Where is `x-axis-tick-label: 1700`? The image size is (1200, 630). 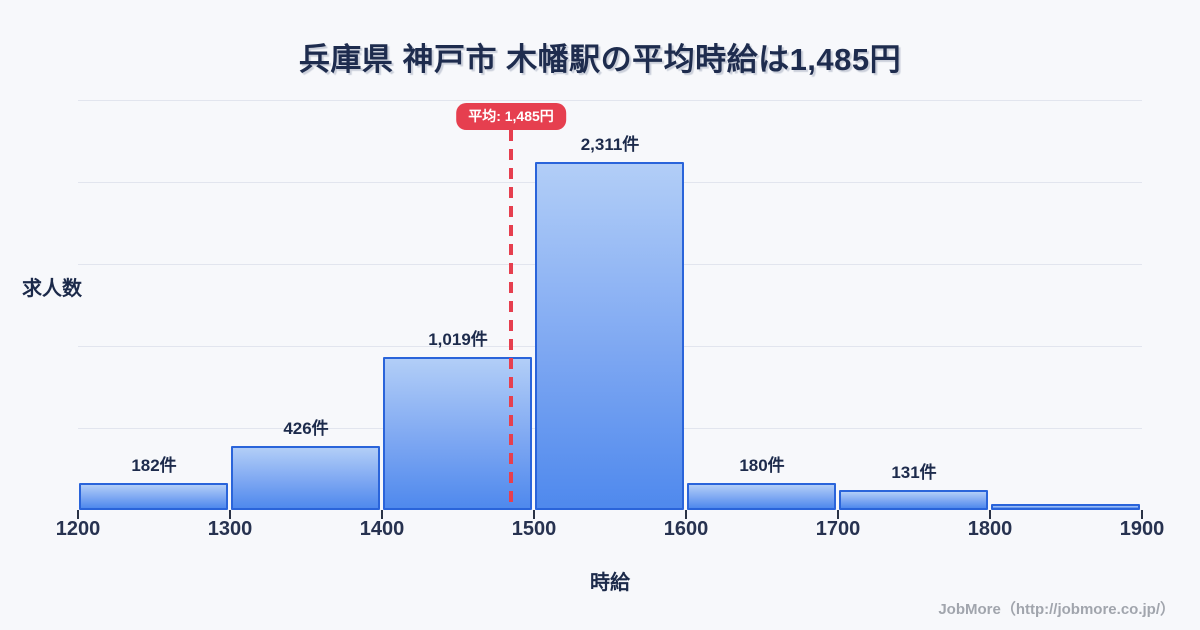 x-axis-tick-label: 1700 is located at coordinates (838, 529).